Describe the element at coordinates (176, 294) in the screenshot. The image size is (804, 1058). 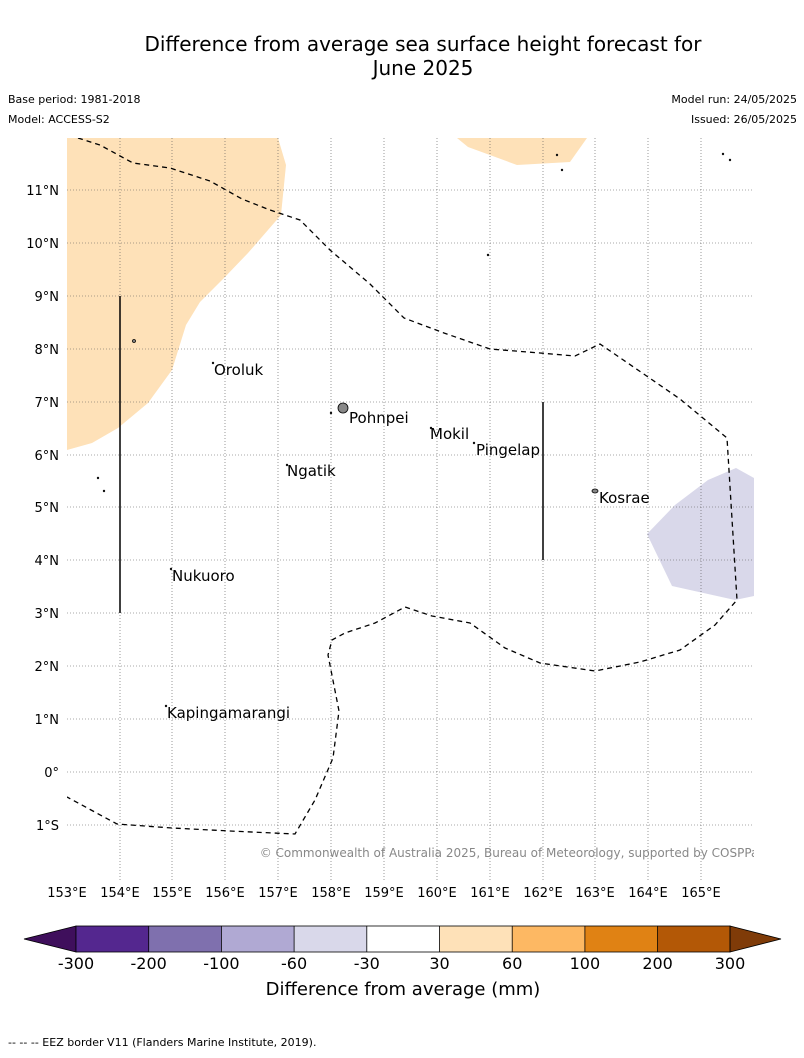
I see `anomaly-region-positive-west` at that location.